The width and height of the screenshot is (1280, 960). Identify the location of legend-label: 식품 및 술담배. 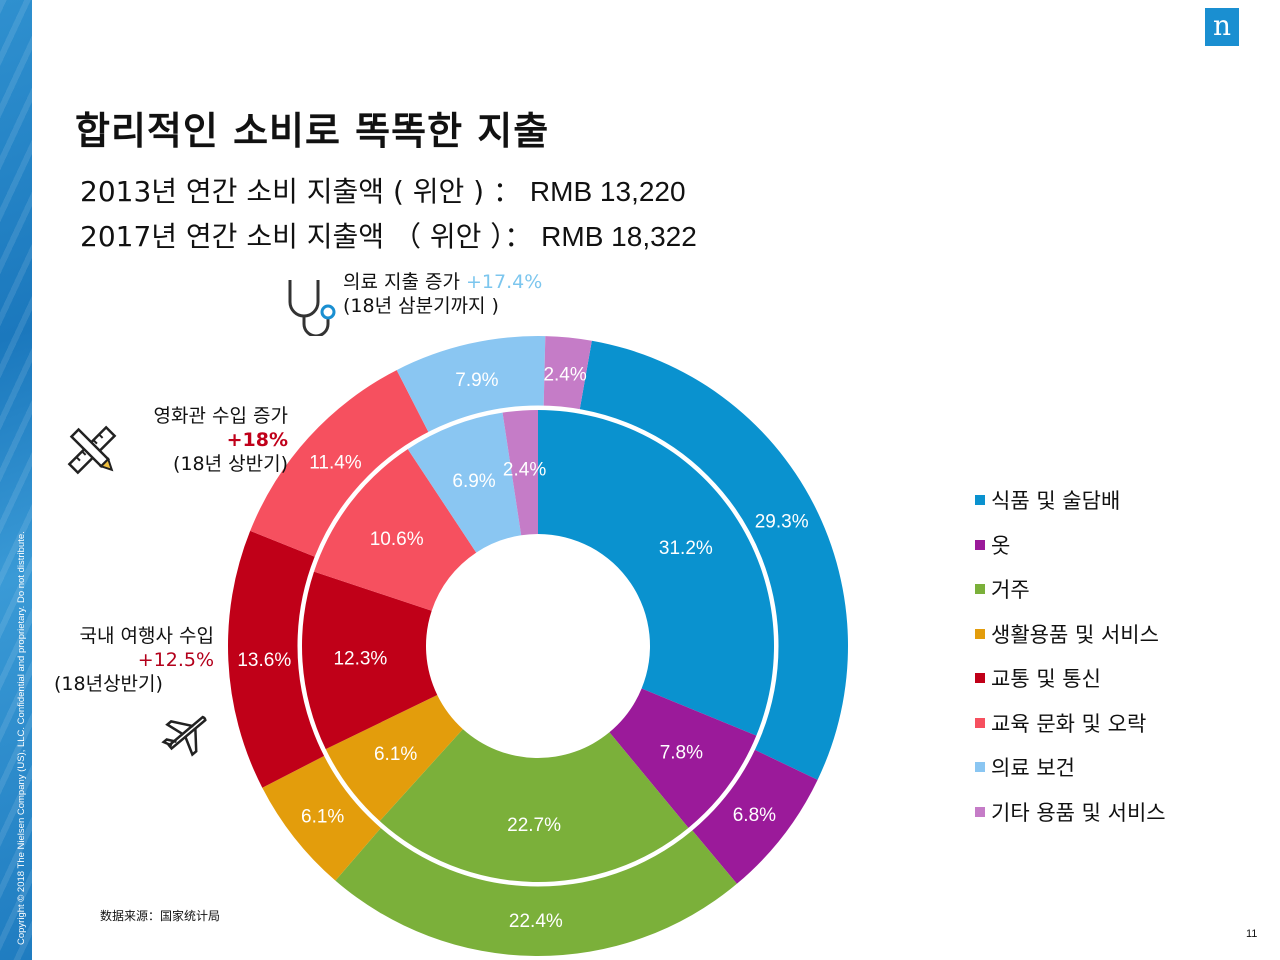
(1056, 501).